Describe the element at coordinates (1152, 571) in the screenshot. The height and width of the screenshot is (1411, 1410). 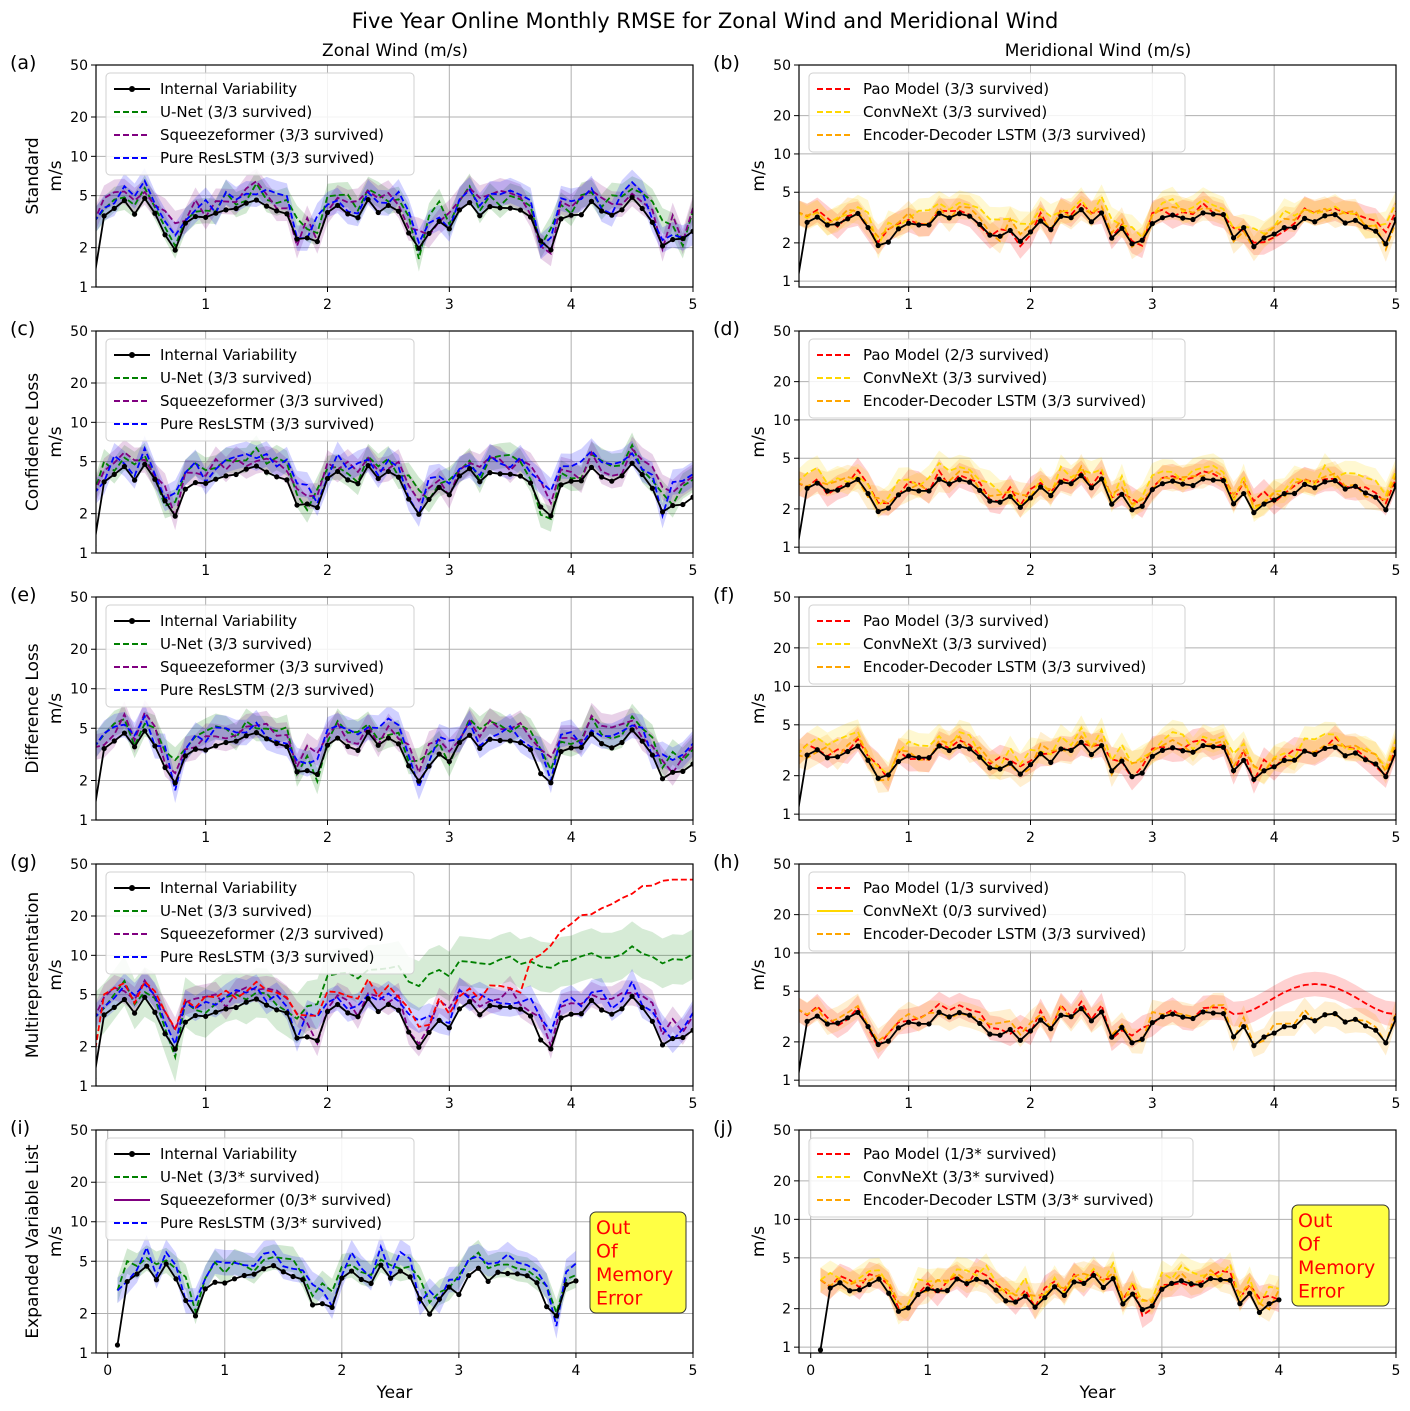
I see `x-tick-label: 3` at that location.